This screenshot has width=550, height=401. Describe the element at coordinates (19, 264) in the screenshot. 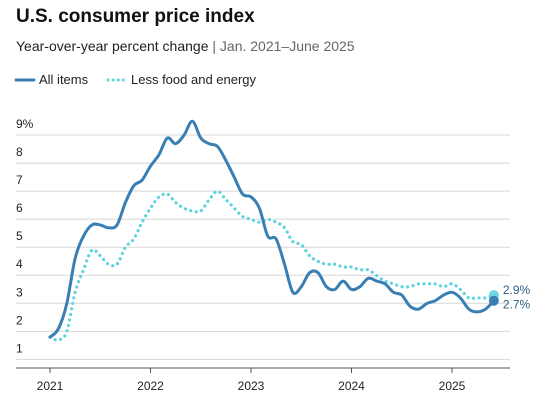

I see `y-tick-label-4: 4` at that location.